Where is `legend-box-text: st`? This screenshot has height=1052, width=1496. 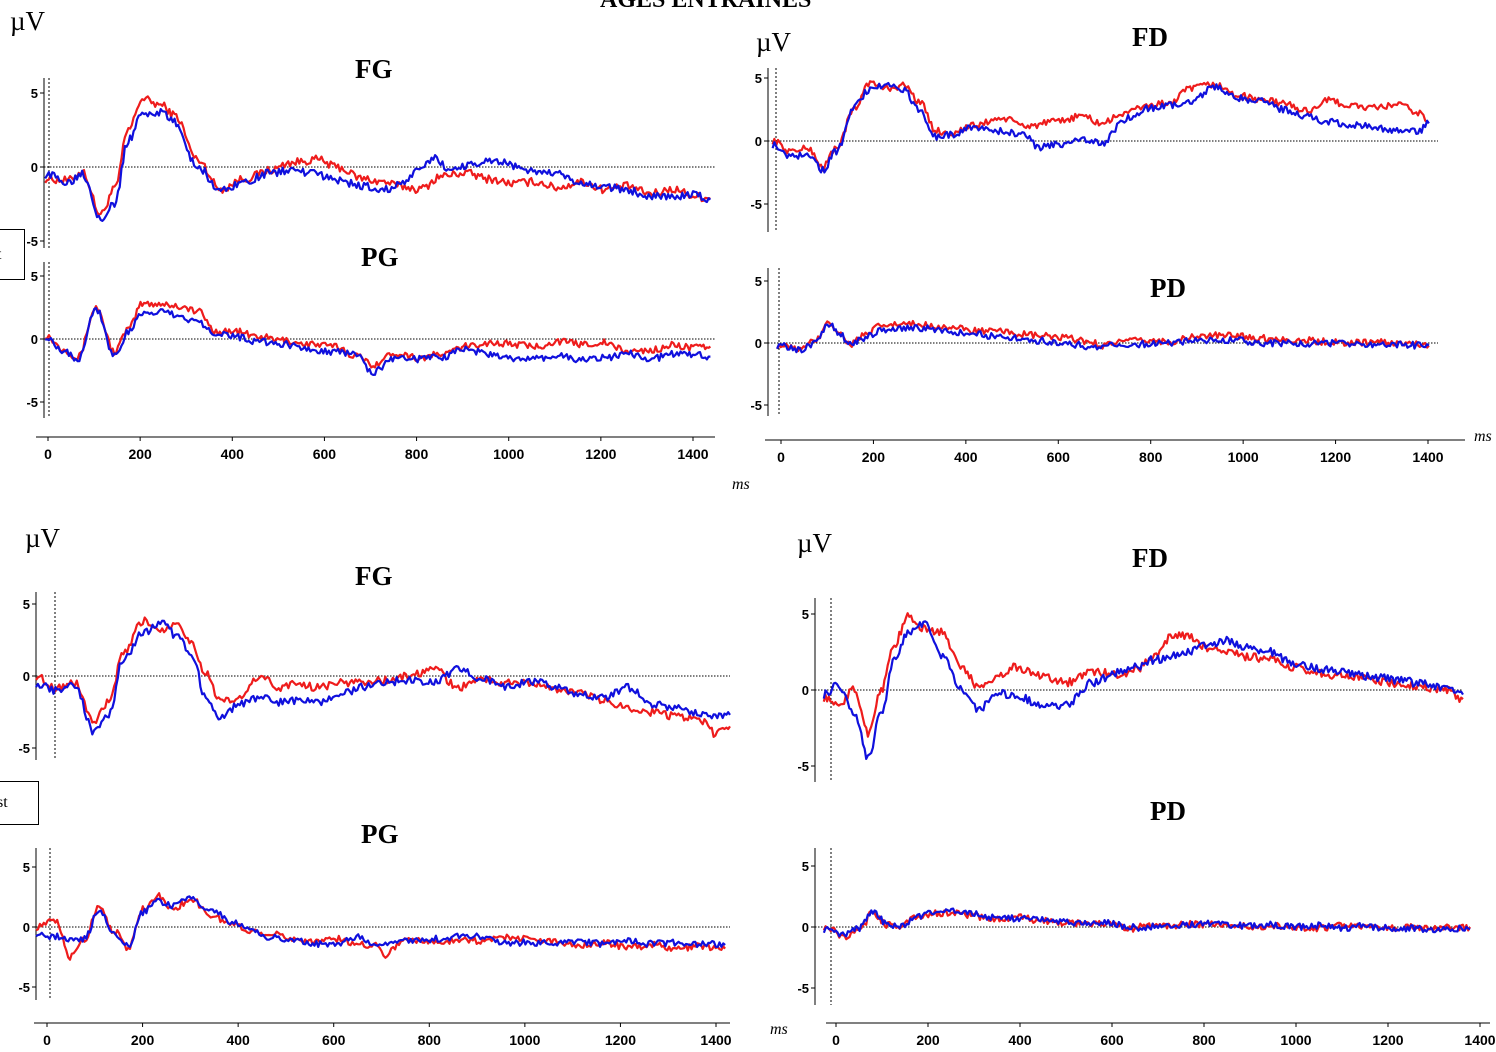
legend-box-text: st is located at coordinates (4, 802).